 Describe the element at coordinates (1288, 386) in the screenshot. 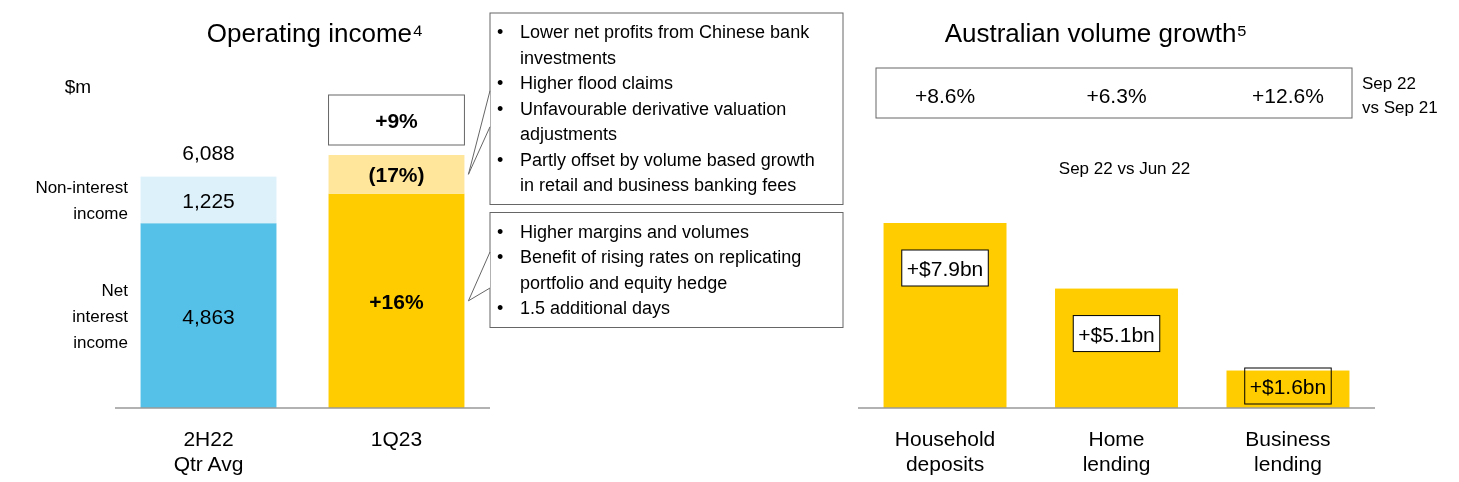

I see `data-label: +$1.6bn` at that location.